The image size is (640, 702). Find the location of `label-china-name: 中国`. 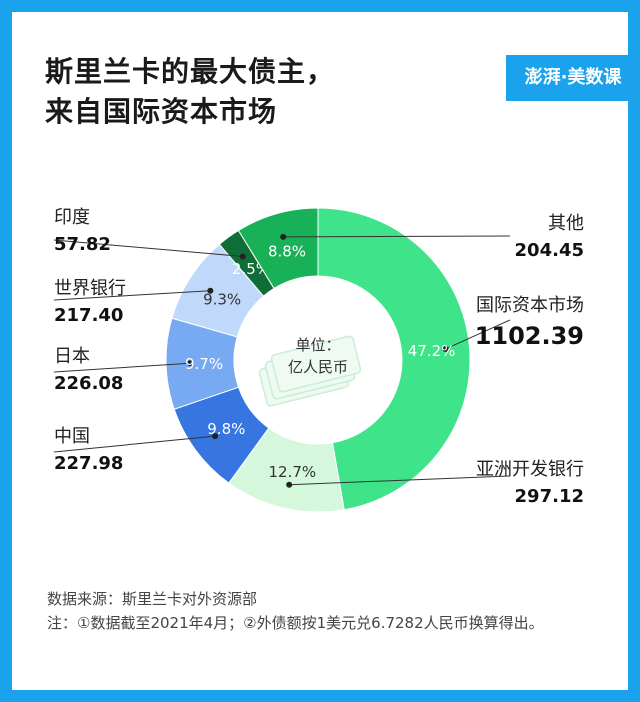

label-china-name: 中国 is located at coordinates (72, 436).